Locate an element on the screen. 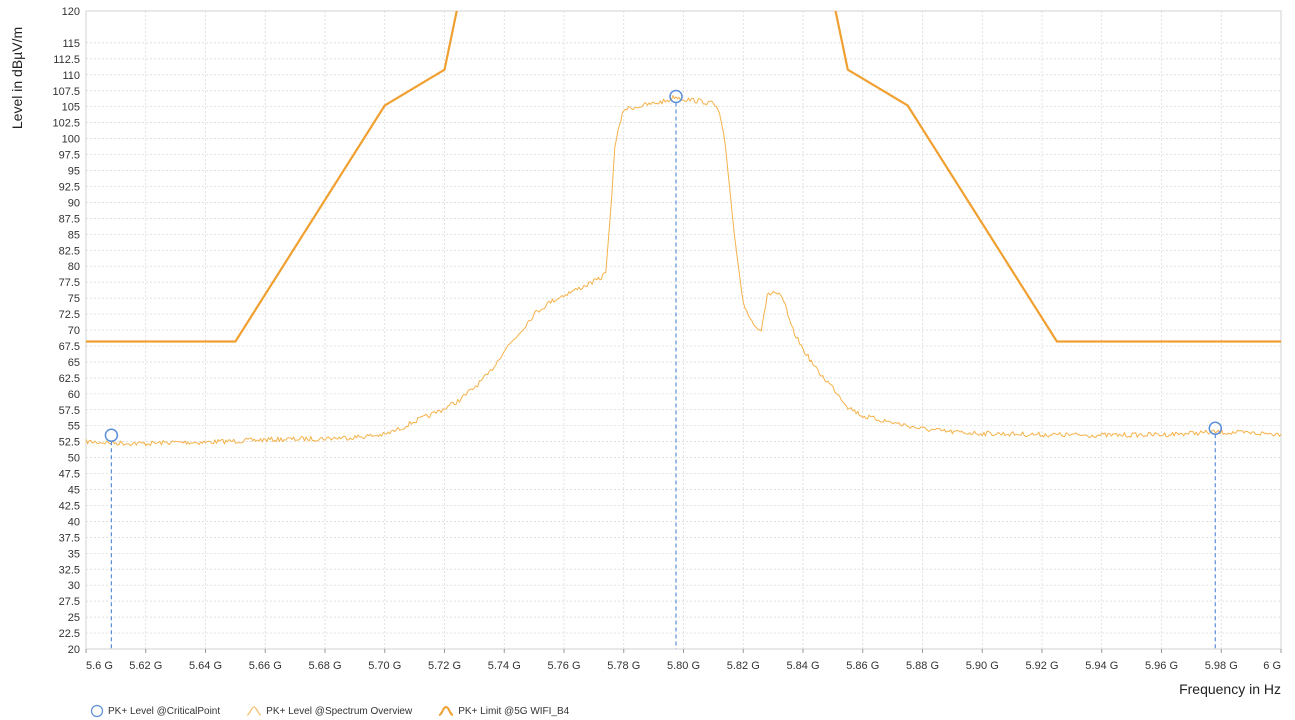  y-tick-label: 100 is located at coordinates (71, 140).